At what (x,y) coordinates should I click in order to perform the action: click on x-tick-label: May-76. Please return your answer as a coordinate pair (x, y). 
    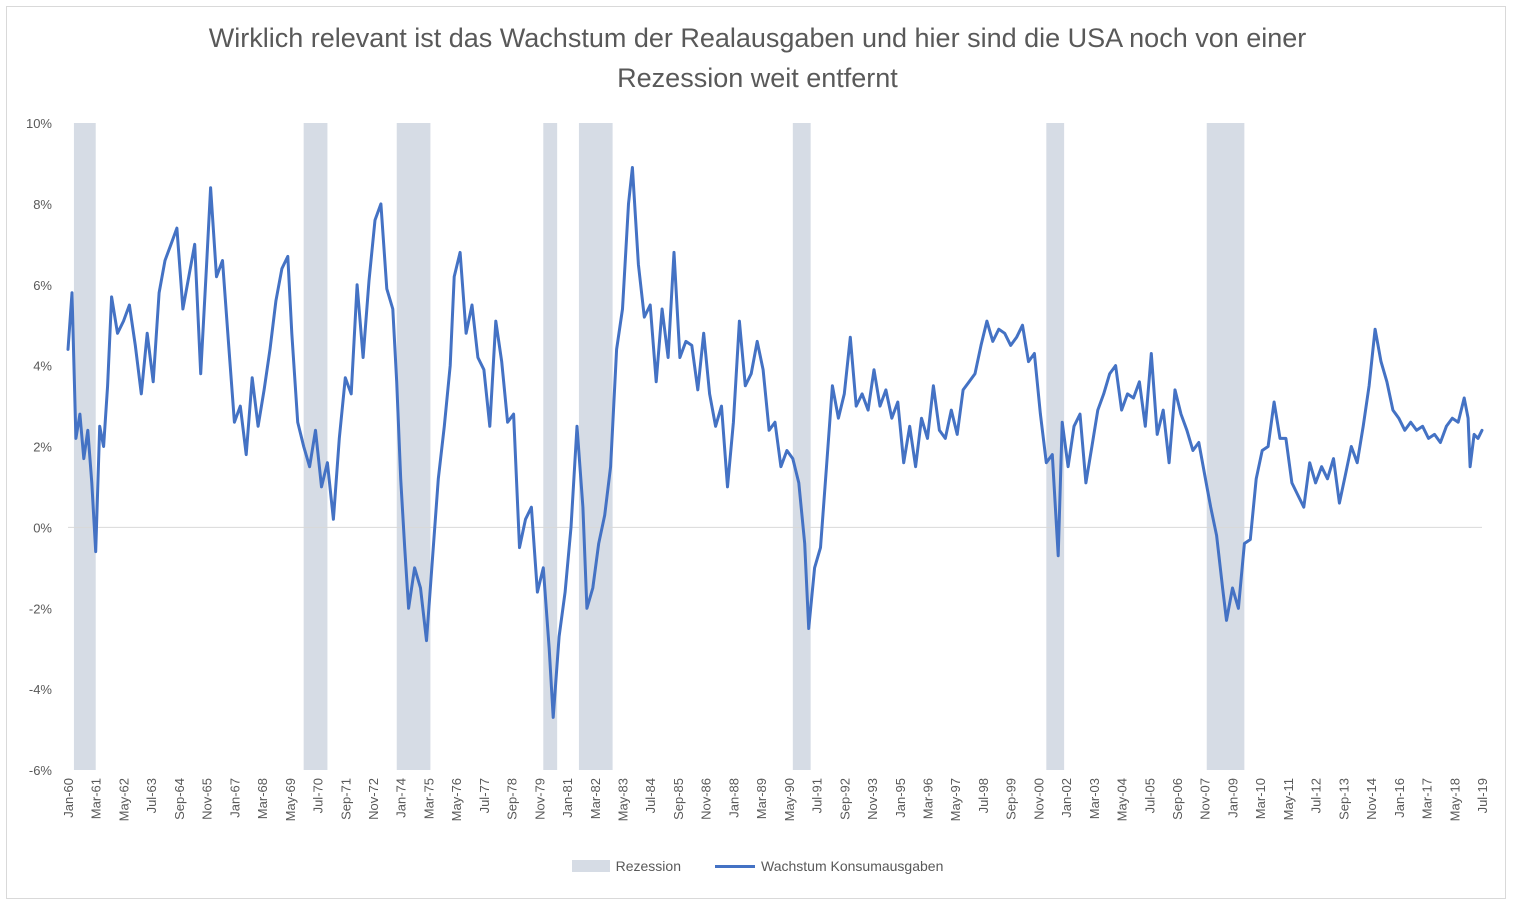
    Looking at the image, I should click on (456, 799).